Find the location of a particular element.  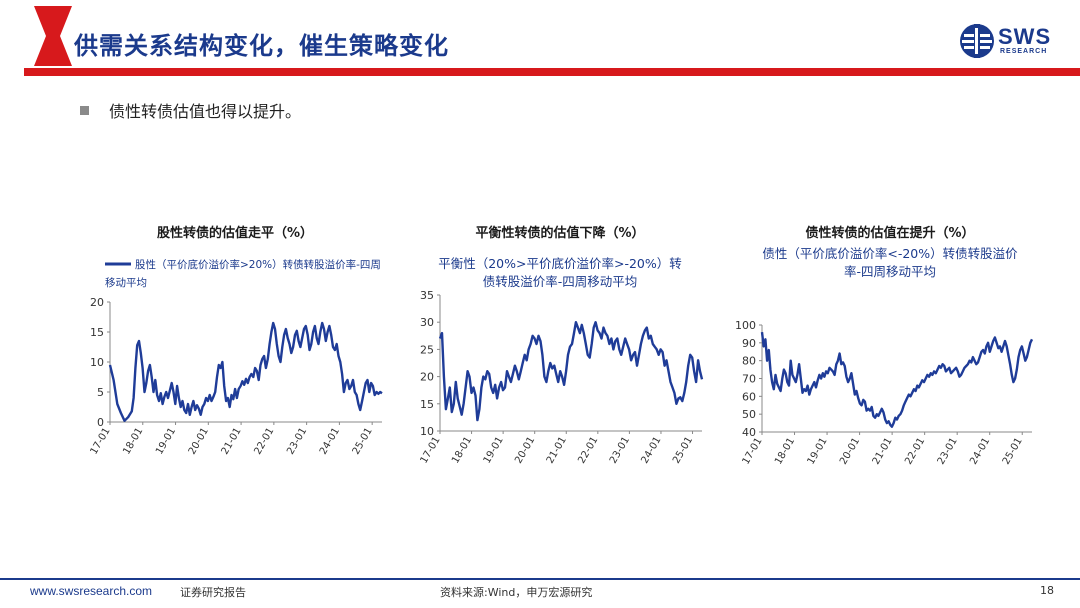

y-tick-label: 60 is located at coordinates (749, 396).